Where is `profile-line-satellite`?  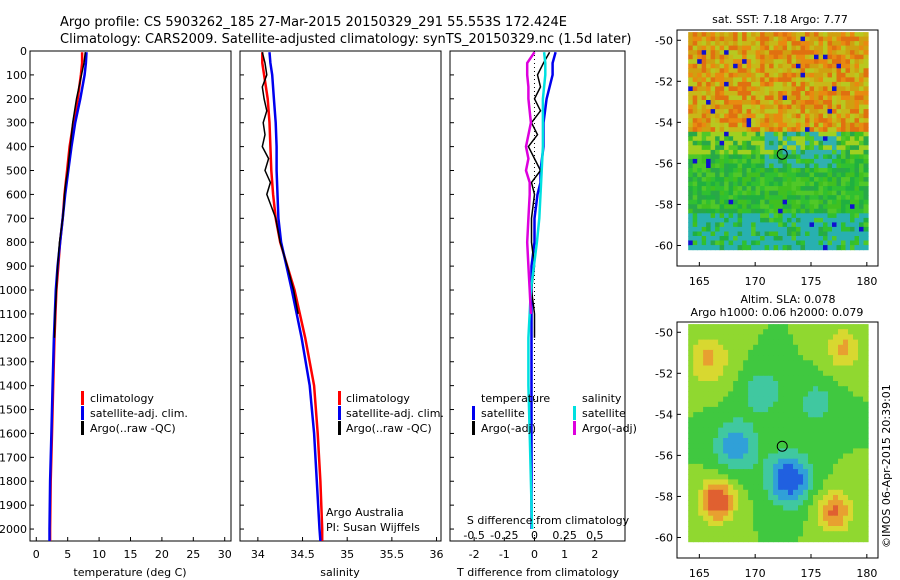 profile-line-satellite is located at coordinates (68, 296).